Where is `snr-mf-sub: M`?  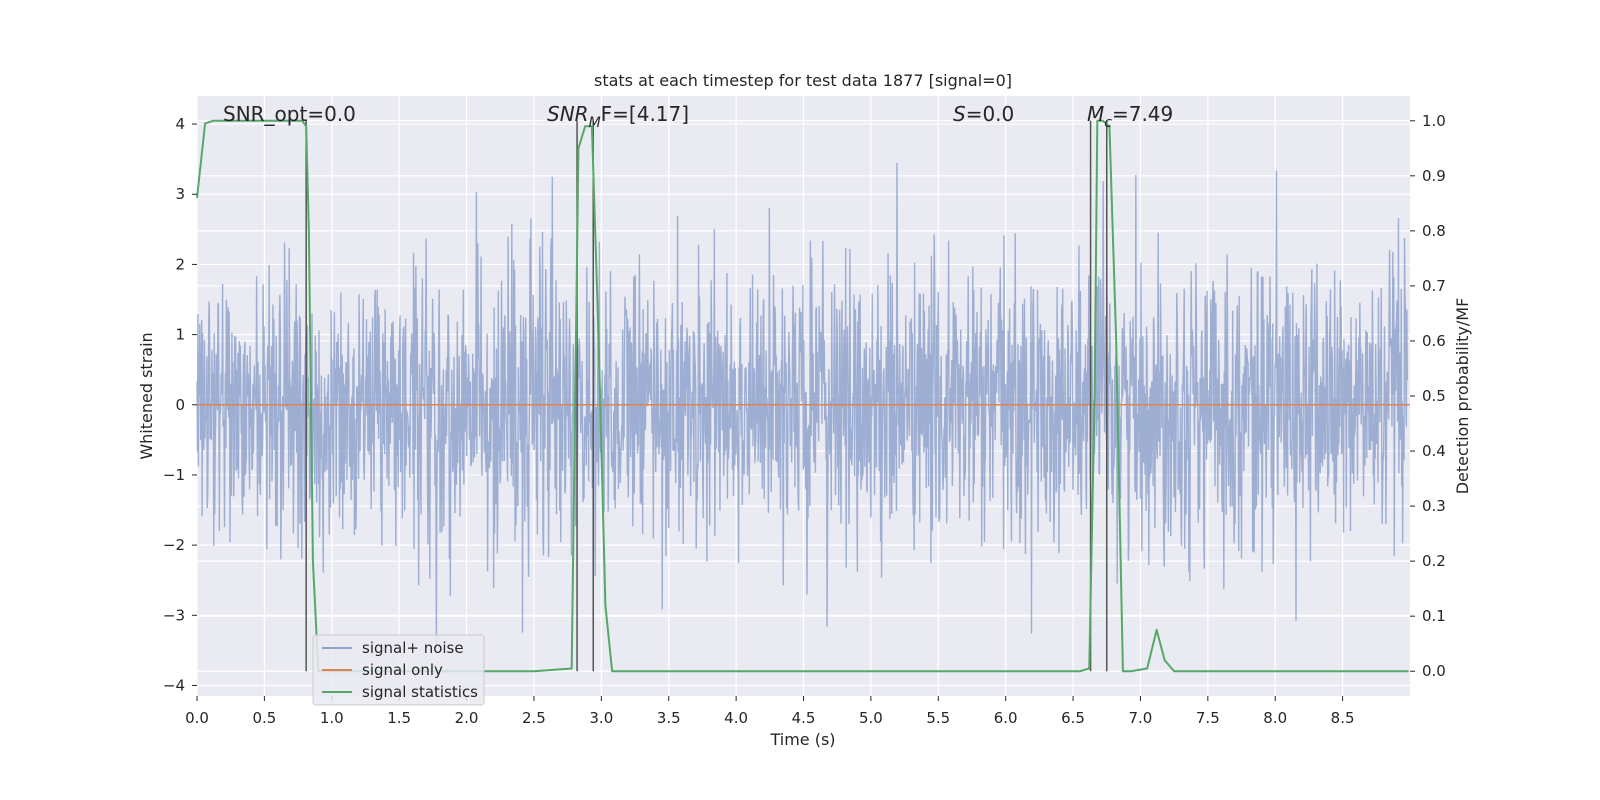 snr-mf-sub: M is located at coordinates (595, 123).